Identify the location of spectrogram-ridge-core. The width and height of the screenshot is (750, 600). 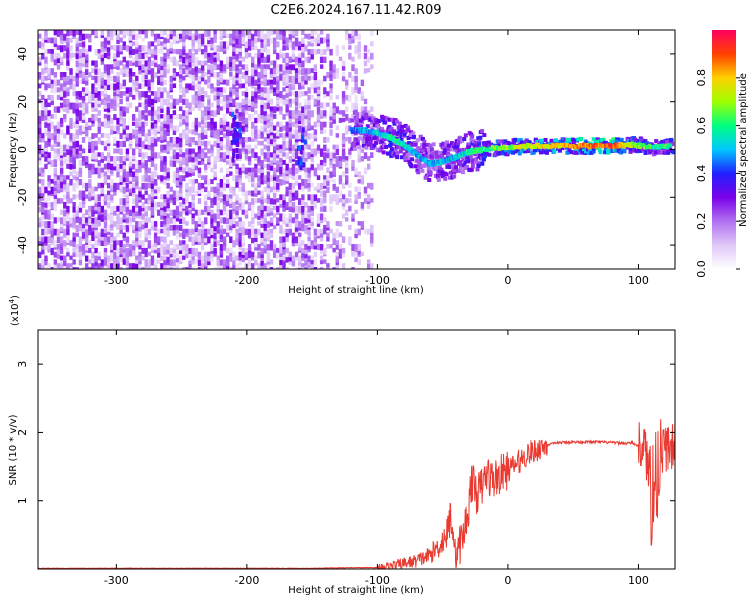
(360, 131).